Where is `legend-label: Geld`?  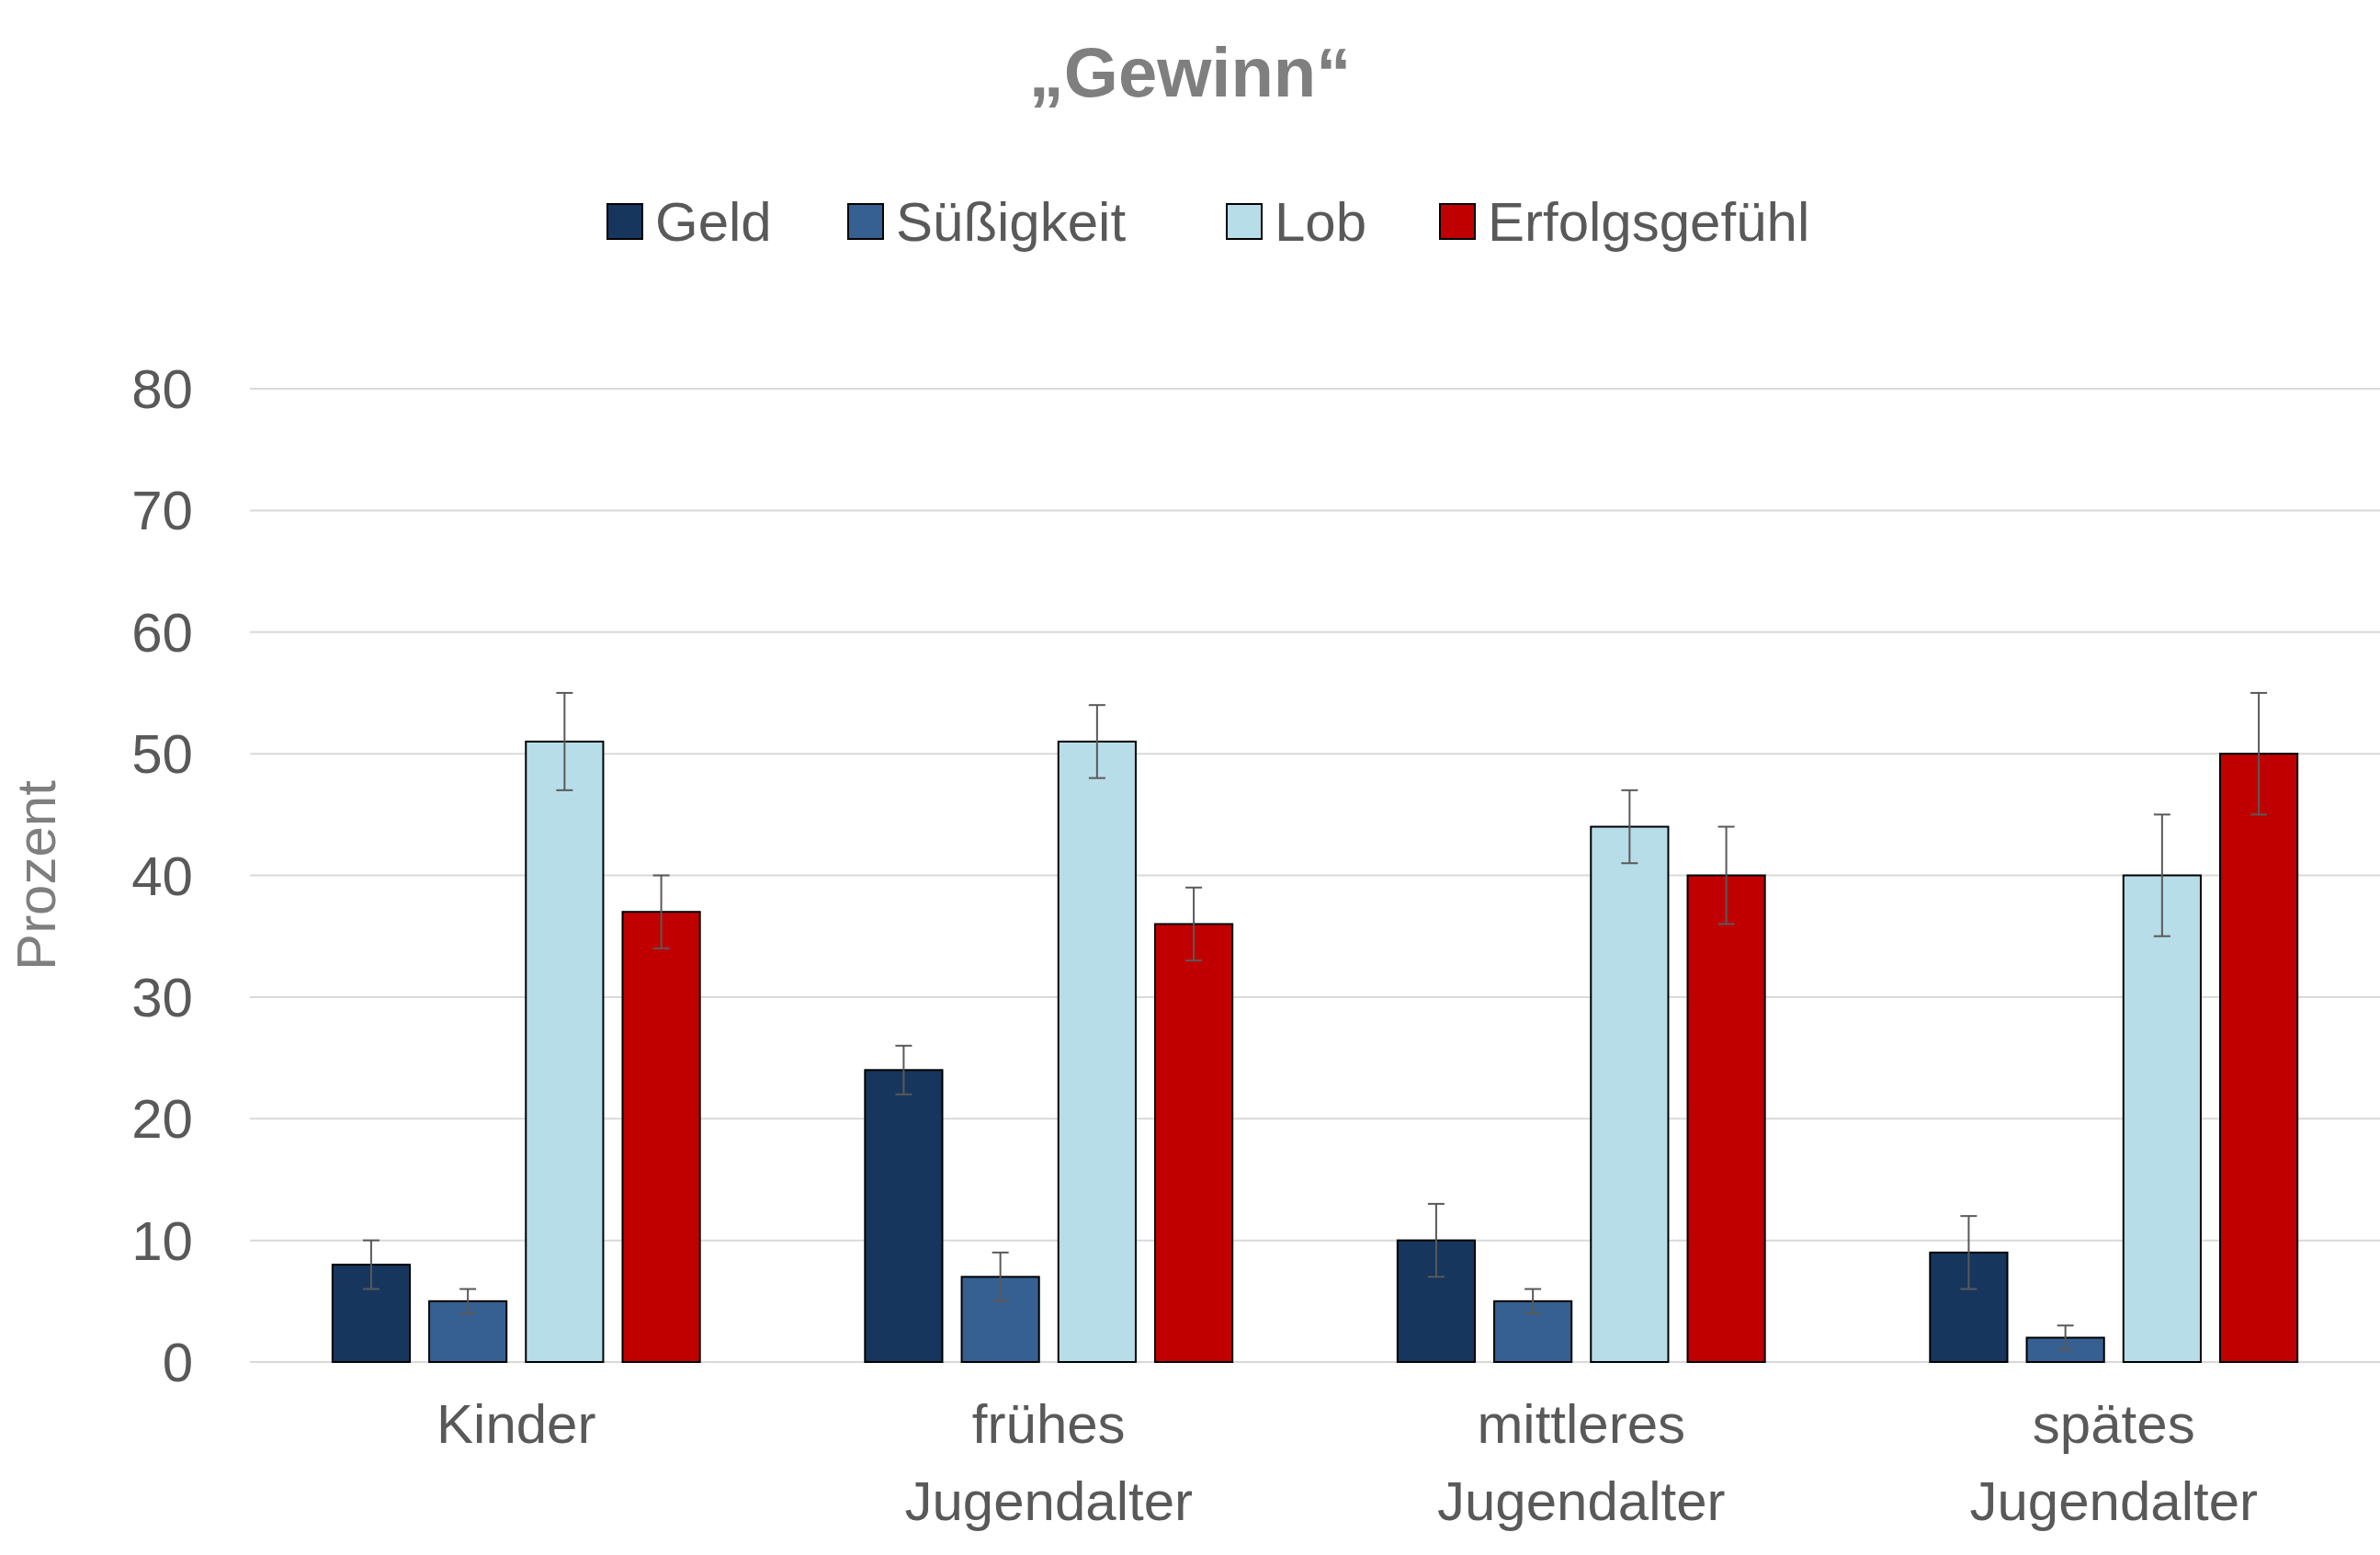
legend-label: Geld is located at coordinates (713, 222).